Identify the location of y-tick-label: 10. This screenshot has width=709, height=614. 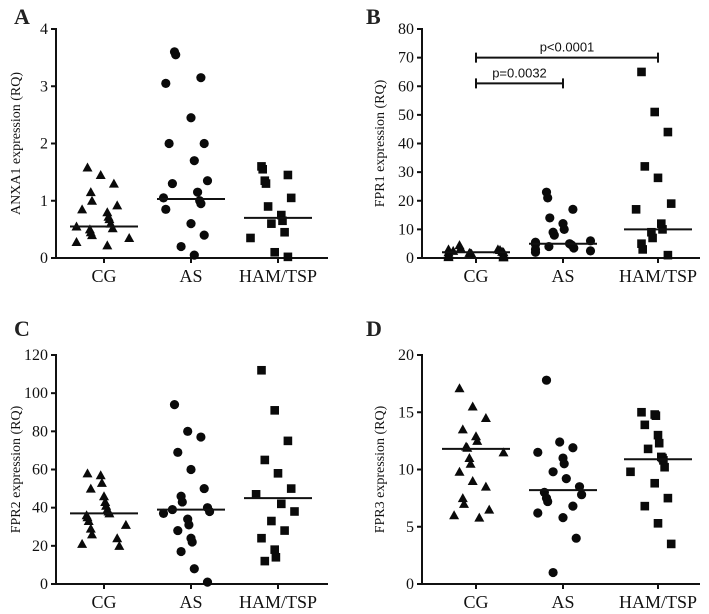
(406, 470).